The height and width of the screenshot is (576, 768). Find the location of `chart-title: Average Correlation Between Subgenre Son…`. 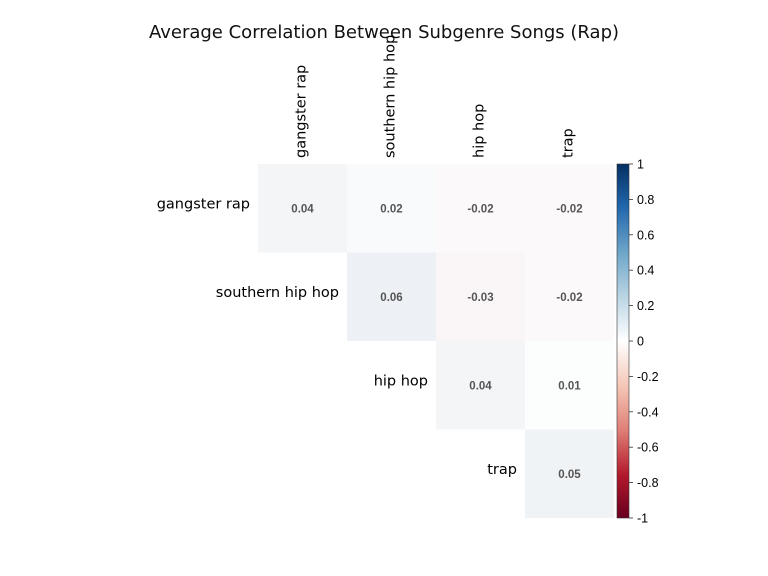

chart-title: Average Correlation Between Subgenre Son… is located at coordinates (384, 32).